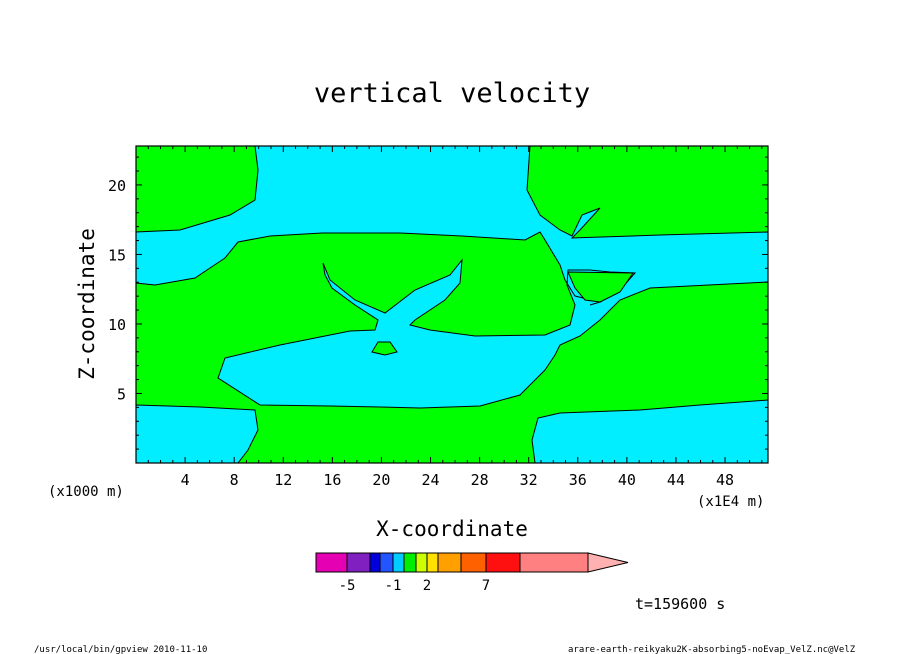 This screenshot has width=904, height=654. I want to click on time-label: t=159600 s, so click(680, 604).